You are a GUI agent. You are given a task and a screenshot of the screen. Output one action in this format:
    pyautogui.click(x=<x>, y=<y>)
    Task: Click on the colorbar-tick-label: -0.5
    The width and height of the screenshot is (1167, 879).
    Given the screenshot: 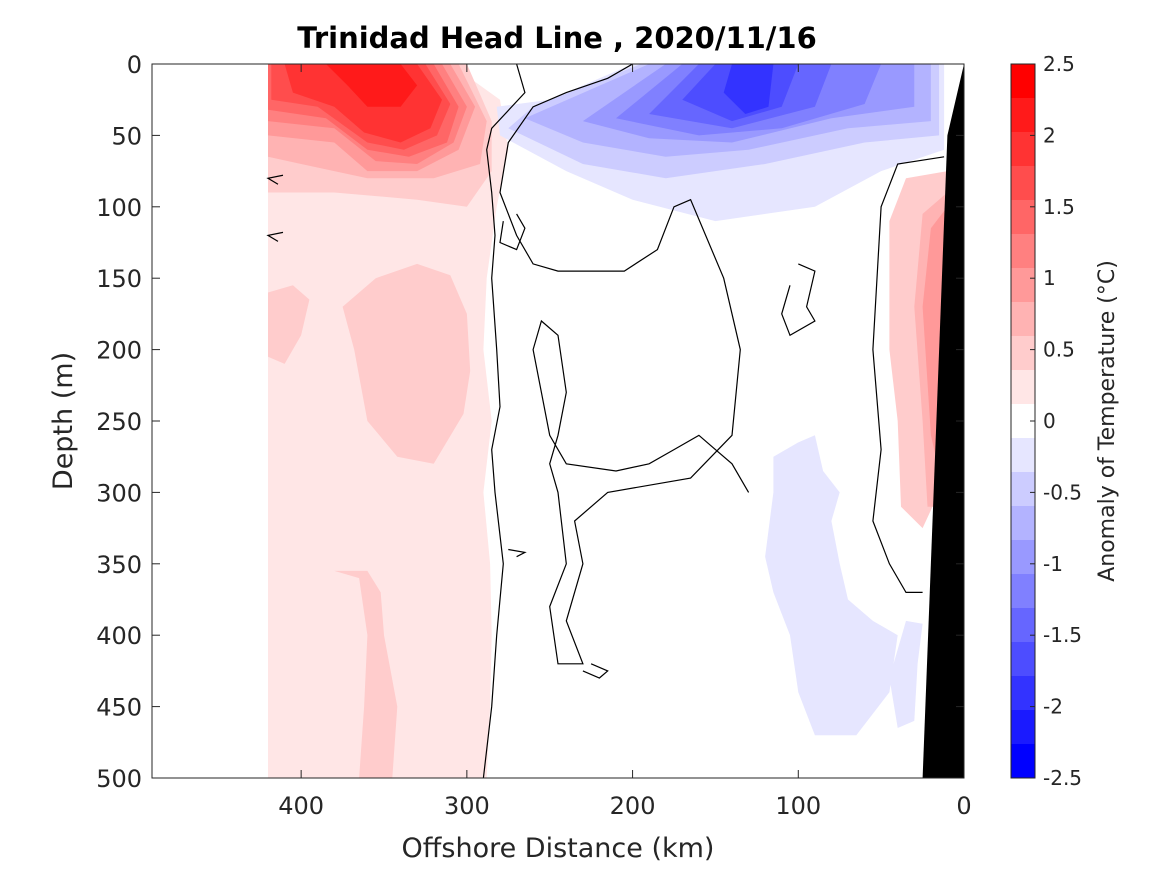 What is the action you would take?
    pyautogui.click(x=1062, y=492)
    